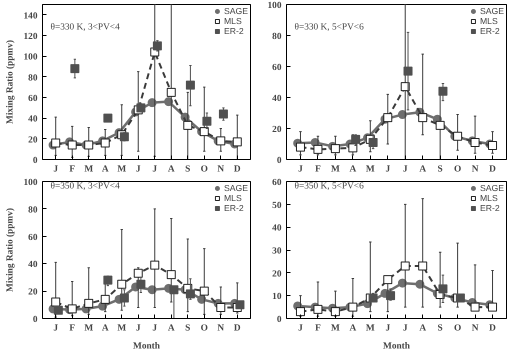 The height and width of the screenshot is (355, 513). What do you see at coordinates (277, 251) in the screenshot?
I see `y-tick-label: 30` at bounding box center [277, 251].